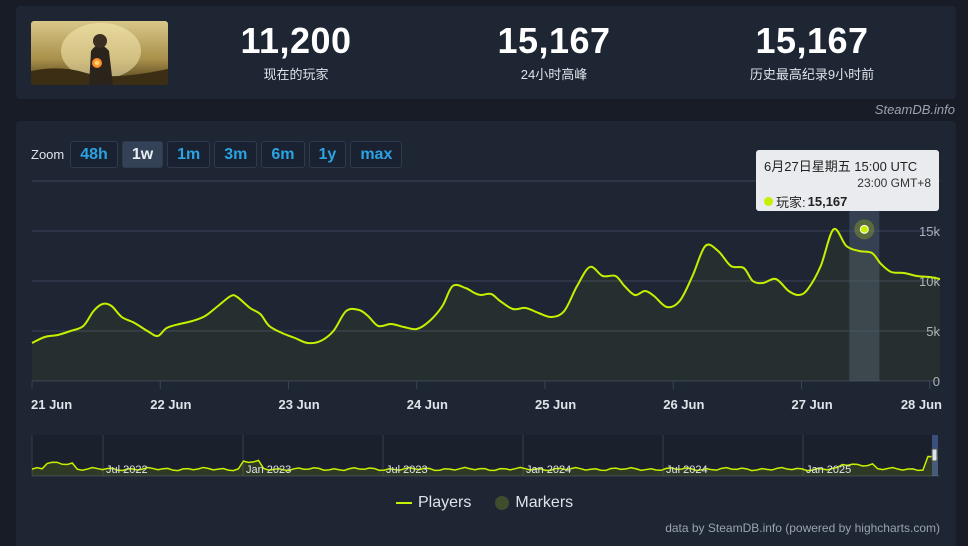 This screenshot has width=968, height=546. I want to click on legend-label: Markers, so click(544, 502).